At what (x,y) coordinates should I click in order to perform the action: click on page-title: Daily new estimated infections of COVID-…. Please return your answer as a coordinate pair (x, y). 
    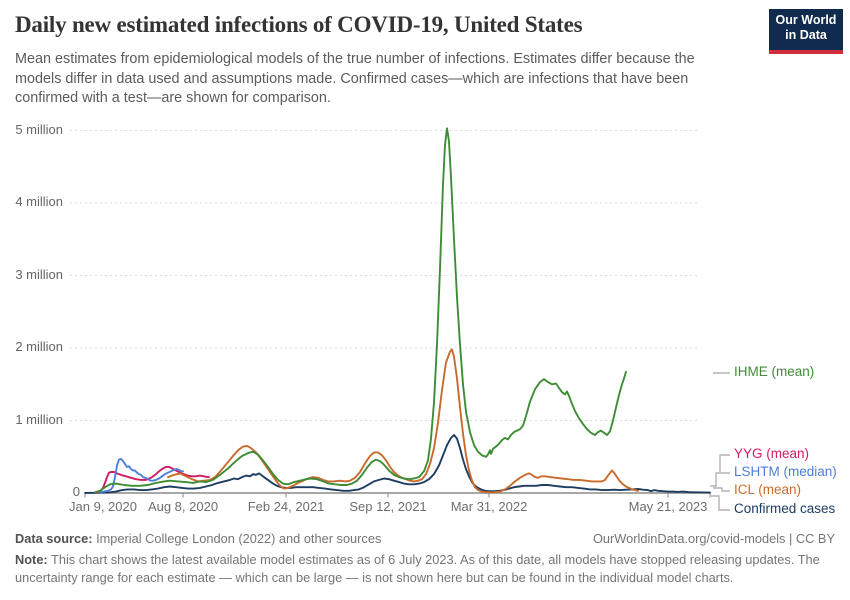
    Looking at the image, I should click on (299, 24).